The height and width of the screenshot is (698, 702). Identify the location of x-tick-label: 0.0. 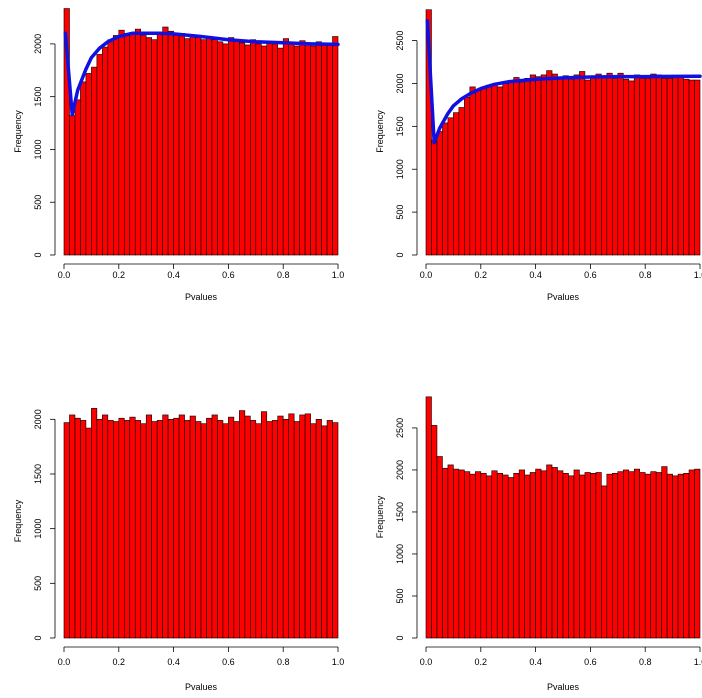
(426, 662).